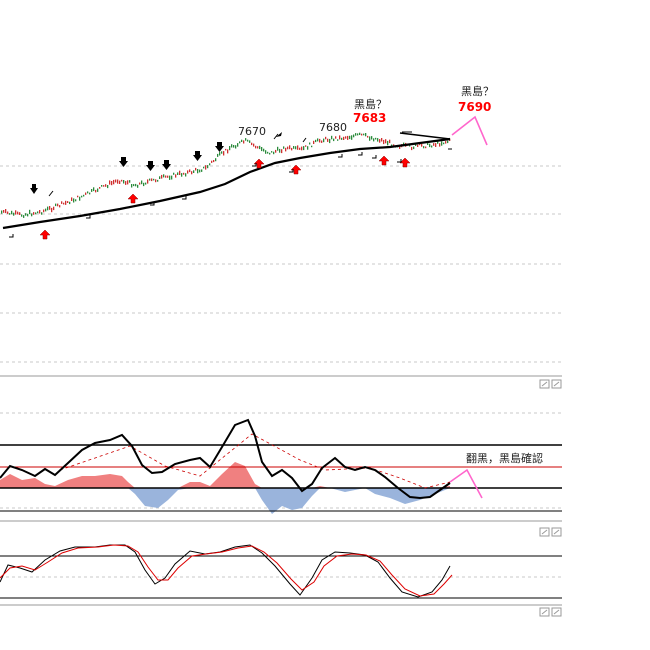  I want to click on black-island-label-1: 黑島？, so click(370, 104).